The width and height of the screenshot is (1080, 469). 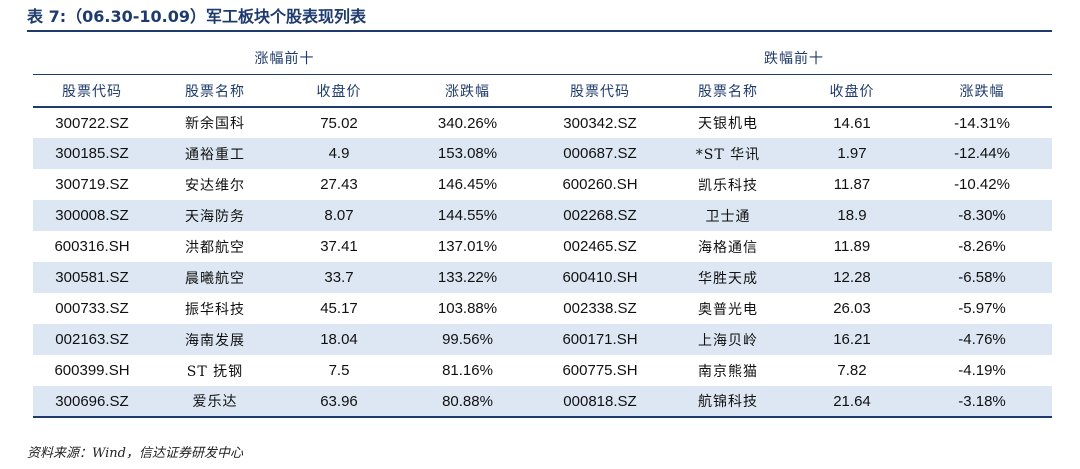 What do you see at coordinates (215, 309) in the screenshot?
I see `gainer-name-cell: 振华科技` at bounding box center [215, 309].